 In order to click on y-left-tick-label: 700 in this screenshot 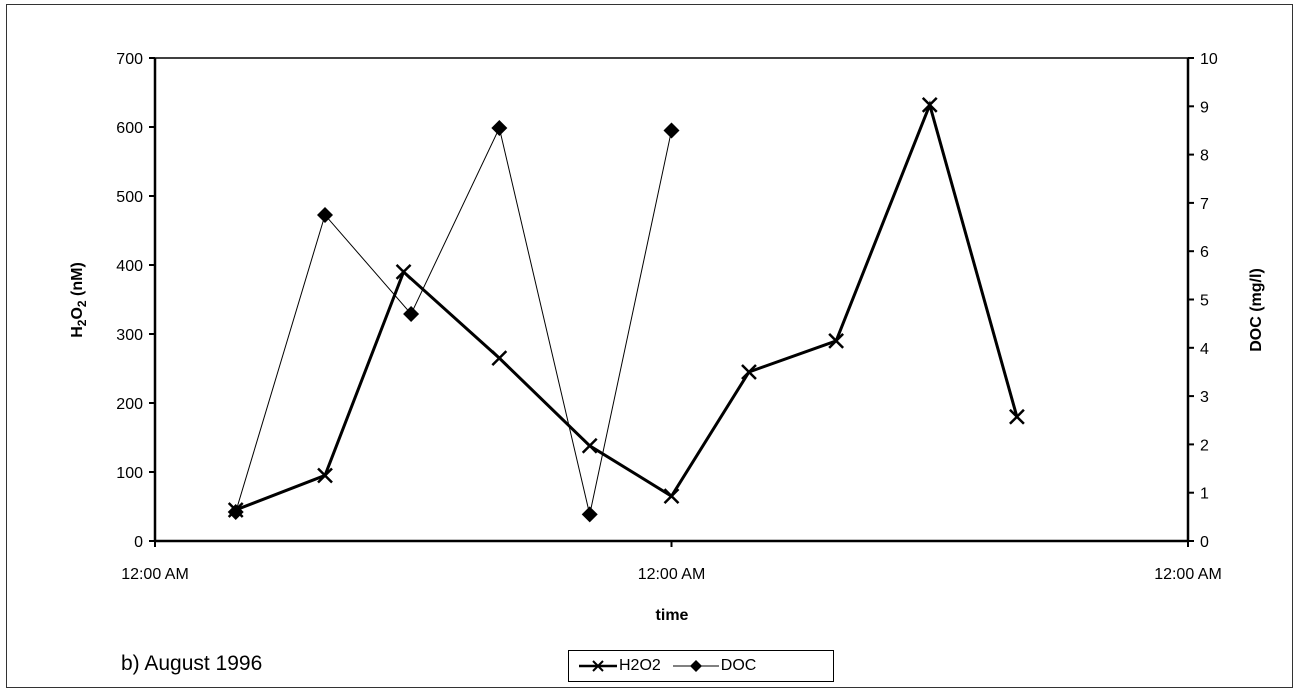, I will do `click(129, 59)`.